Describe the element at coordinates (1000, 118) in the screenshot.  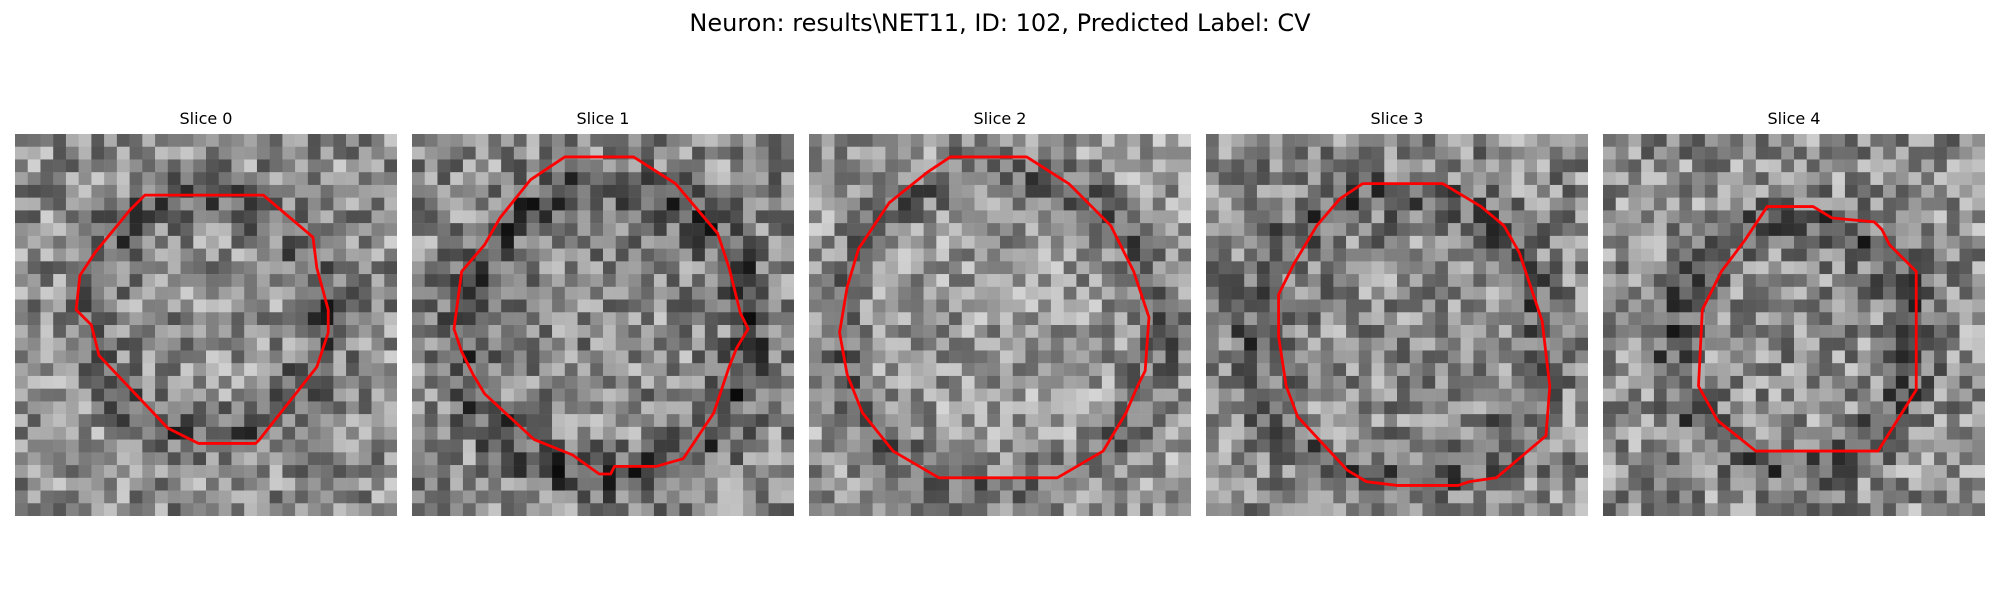
I see `slice-title: Slice 2` at that location.